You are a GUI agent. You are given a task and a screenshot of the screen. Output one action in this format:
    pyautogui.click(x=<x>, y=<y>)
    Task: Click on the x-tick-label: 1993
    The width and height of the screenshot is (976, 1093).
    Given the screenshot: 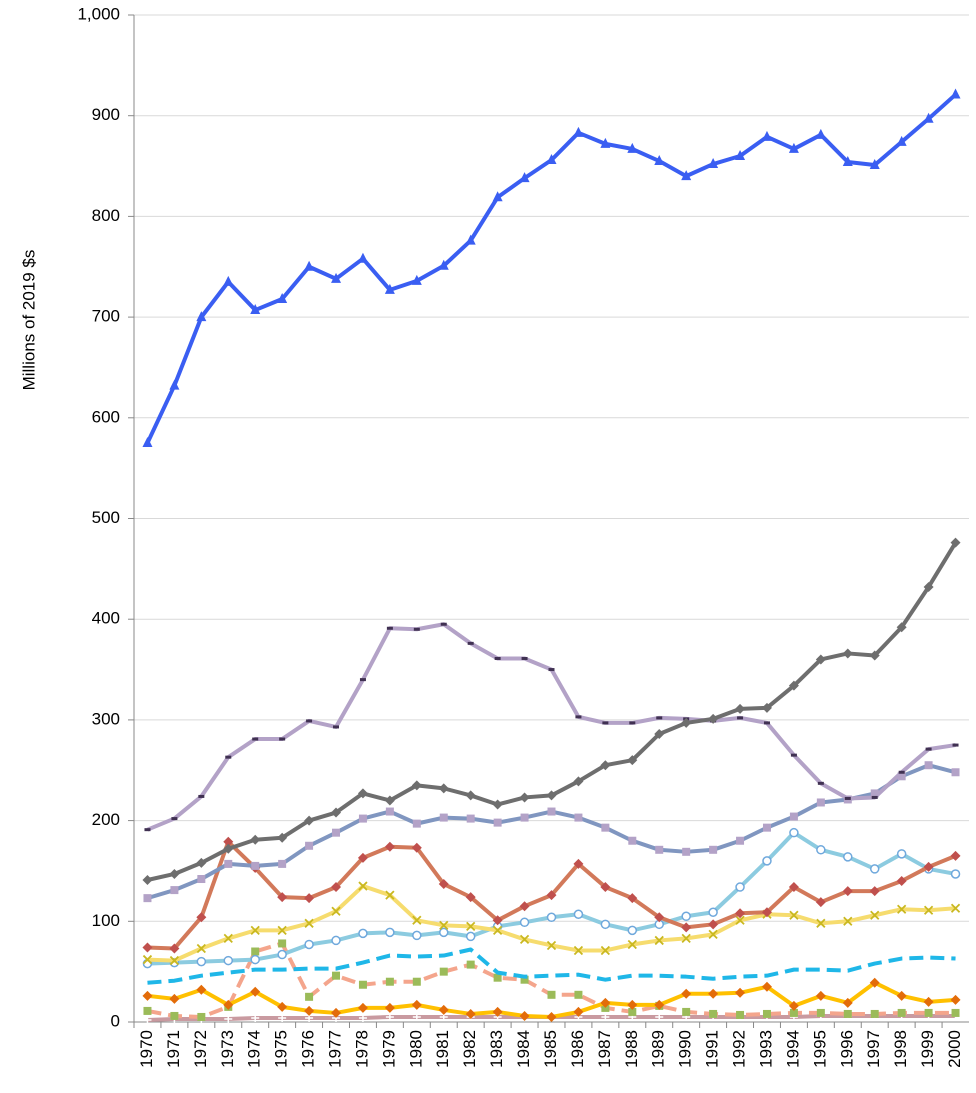 What is the action you would take?
    pyautogui.click(x=765, y=1049)
    